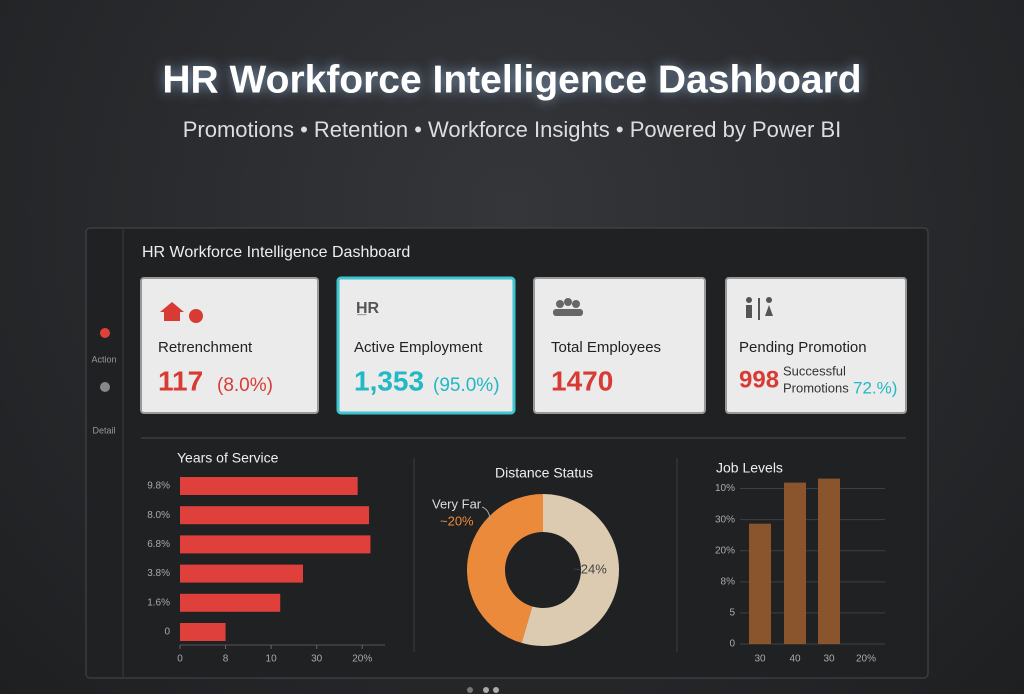 This screenshot has height=694, width=1024. Describe the element at coordinates (457, 520) in the screenshot. I see `value-label: ~20%` at that location.